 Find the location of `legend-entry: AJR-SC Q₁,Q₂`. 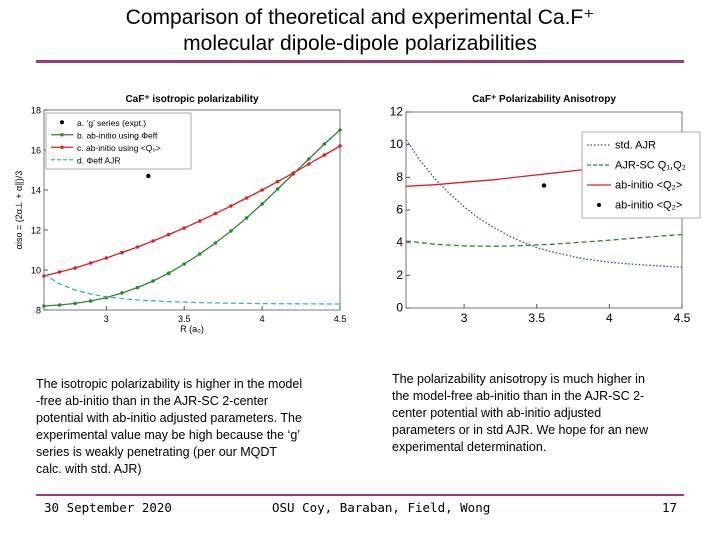

legend-entry: AJR-SC Q₁,Q₂ is located at coordinates (650, 166).